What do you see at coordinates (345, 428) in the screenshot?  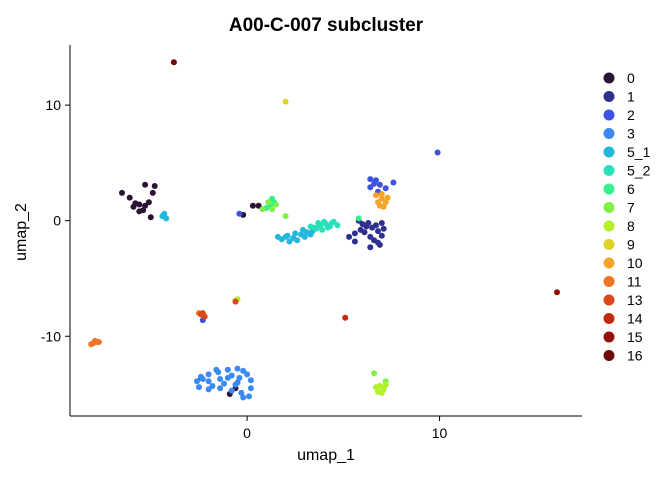 I see `x-ticks: 0 10` at bounding box center [345, 428].